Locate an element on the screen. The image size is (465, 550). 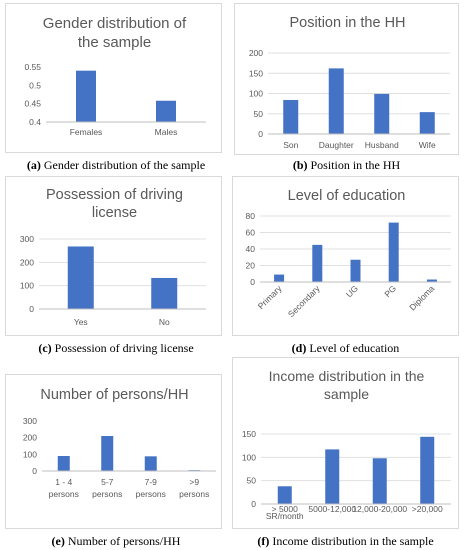
caption-d: (d) Level of education is located at coordinates (345, 348).